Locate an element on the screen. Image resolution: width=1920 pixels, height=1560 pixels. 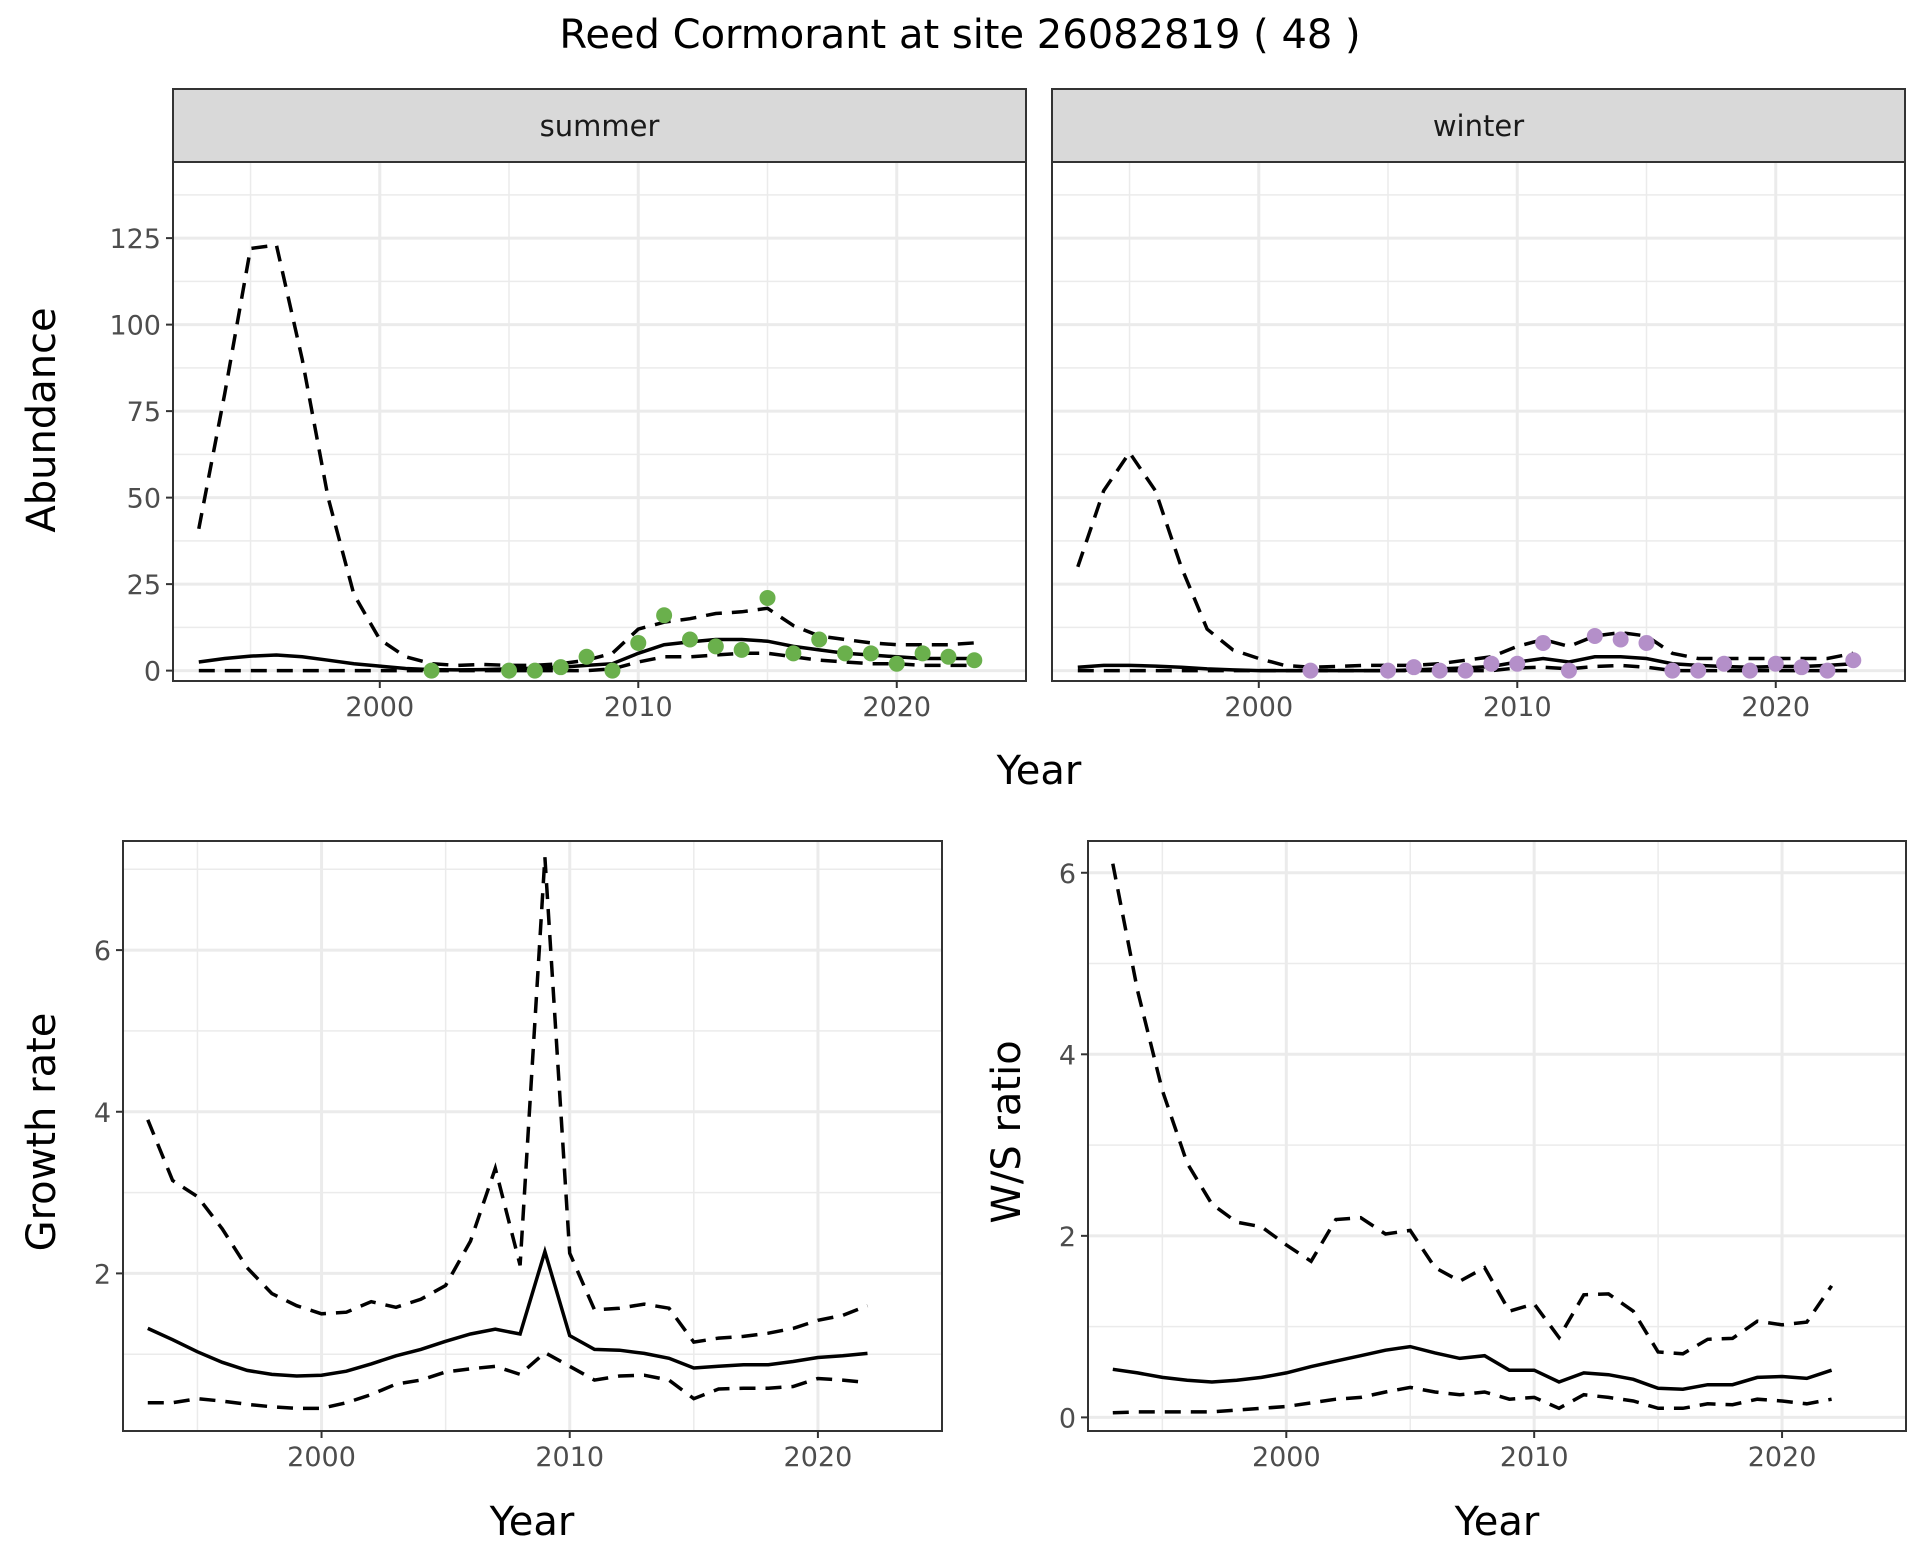
abundance-y-axis: 0 25 50 75 100 125 is located at coordinates (141, 456).